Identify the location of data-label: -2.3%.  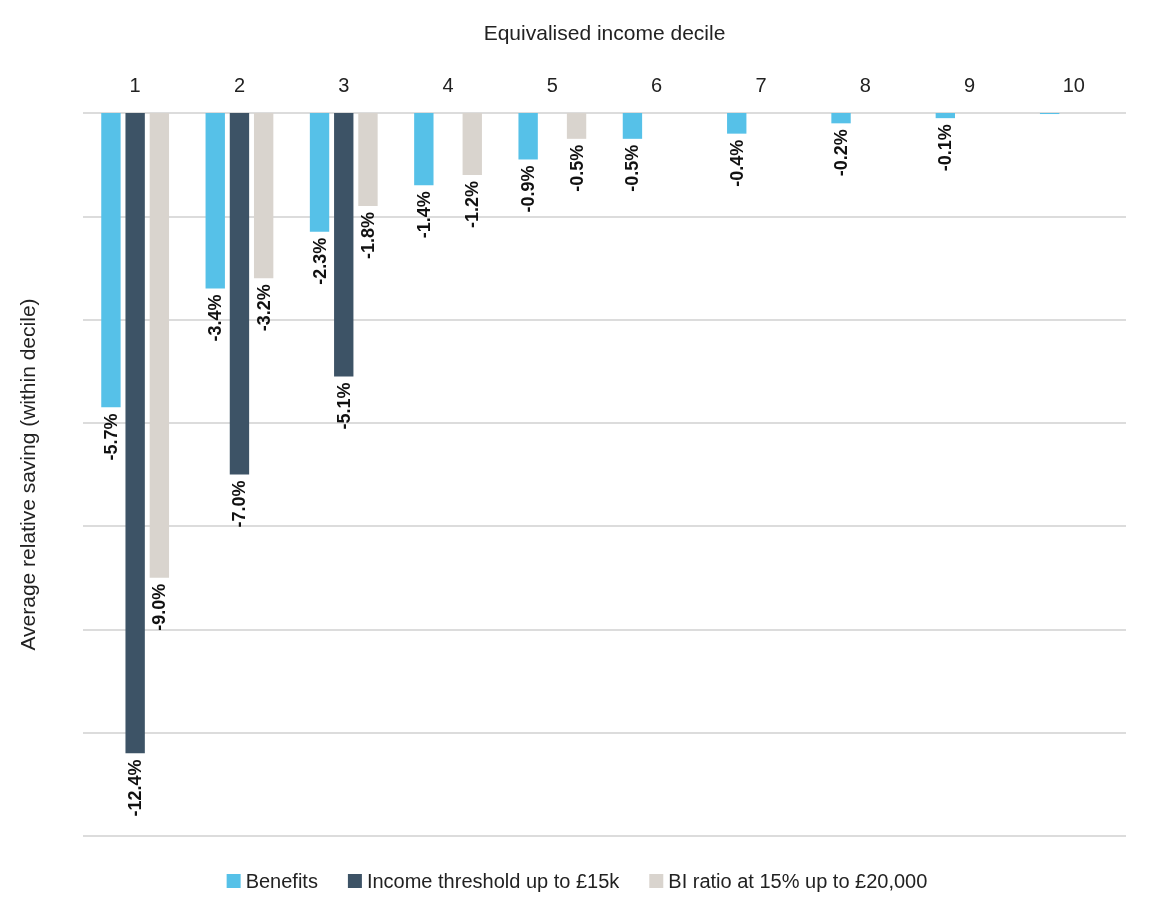
(319, 261).